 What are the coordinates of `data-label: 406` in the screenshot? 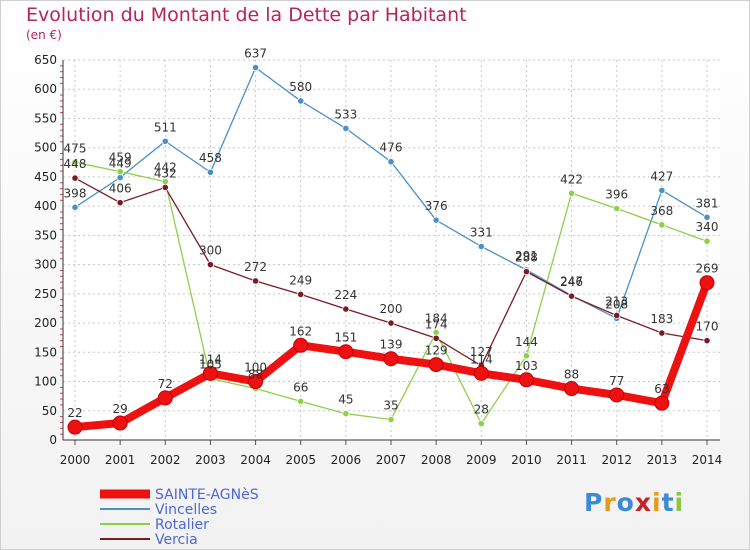 It's located at (120, 189).